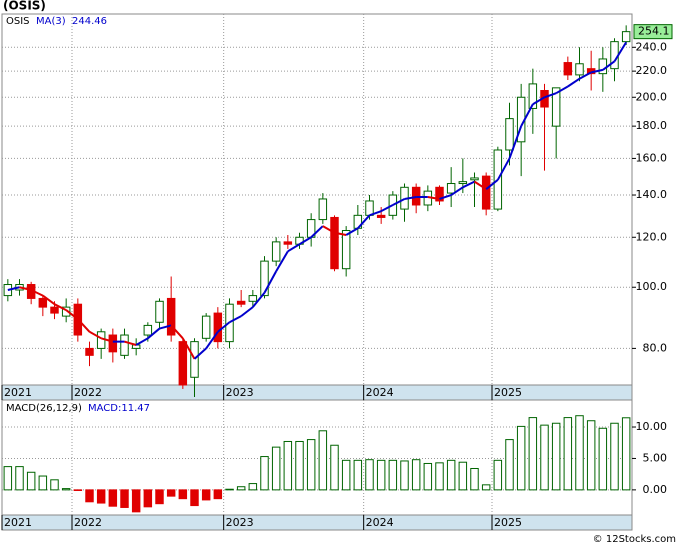 The image size is (680, 546). Describe the element at coordinates (652, 125) in the screenshot. I see `y-tick-label: 180.0` at that location.